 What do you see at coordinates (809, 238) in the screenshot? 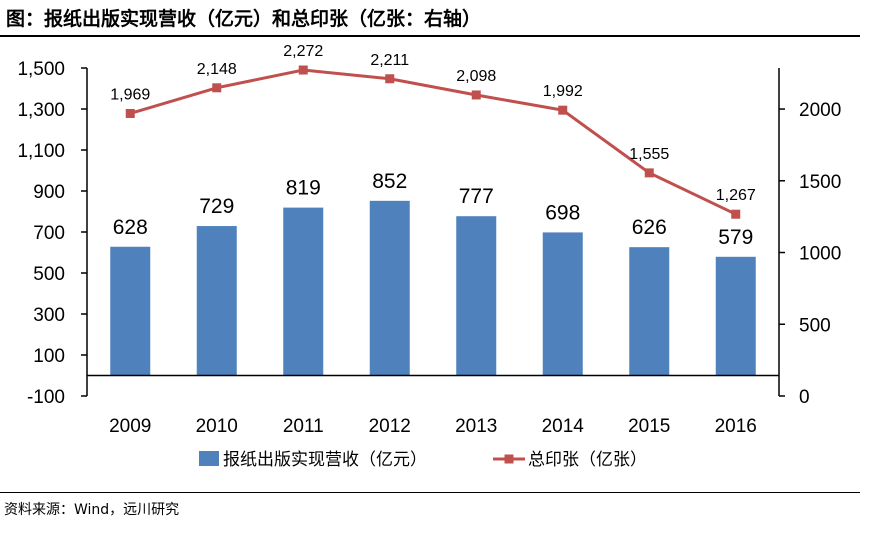
I see `right-y-axis: 0 500 1000 1500 2000` at bounding box center [809, 238].